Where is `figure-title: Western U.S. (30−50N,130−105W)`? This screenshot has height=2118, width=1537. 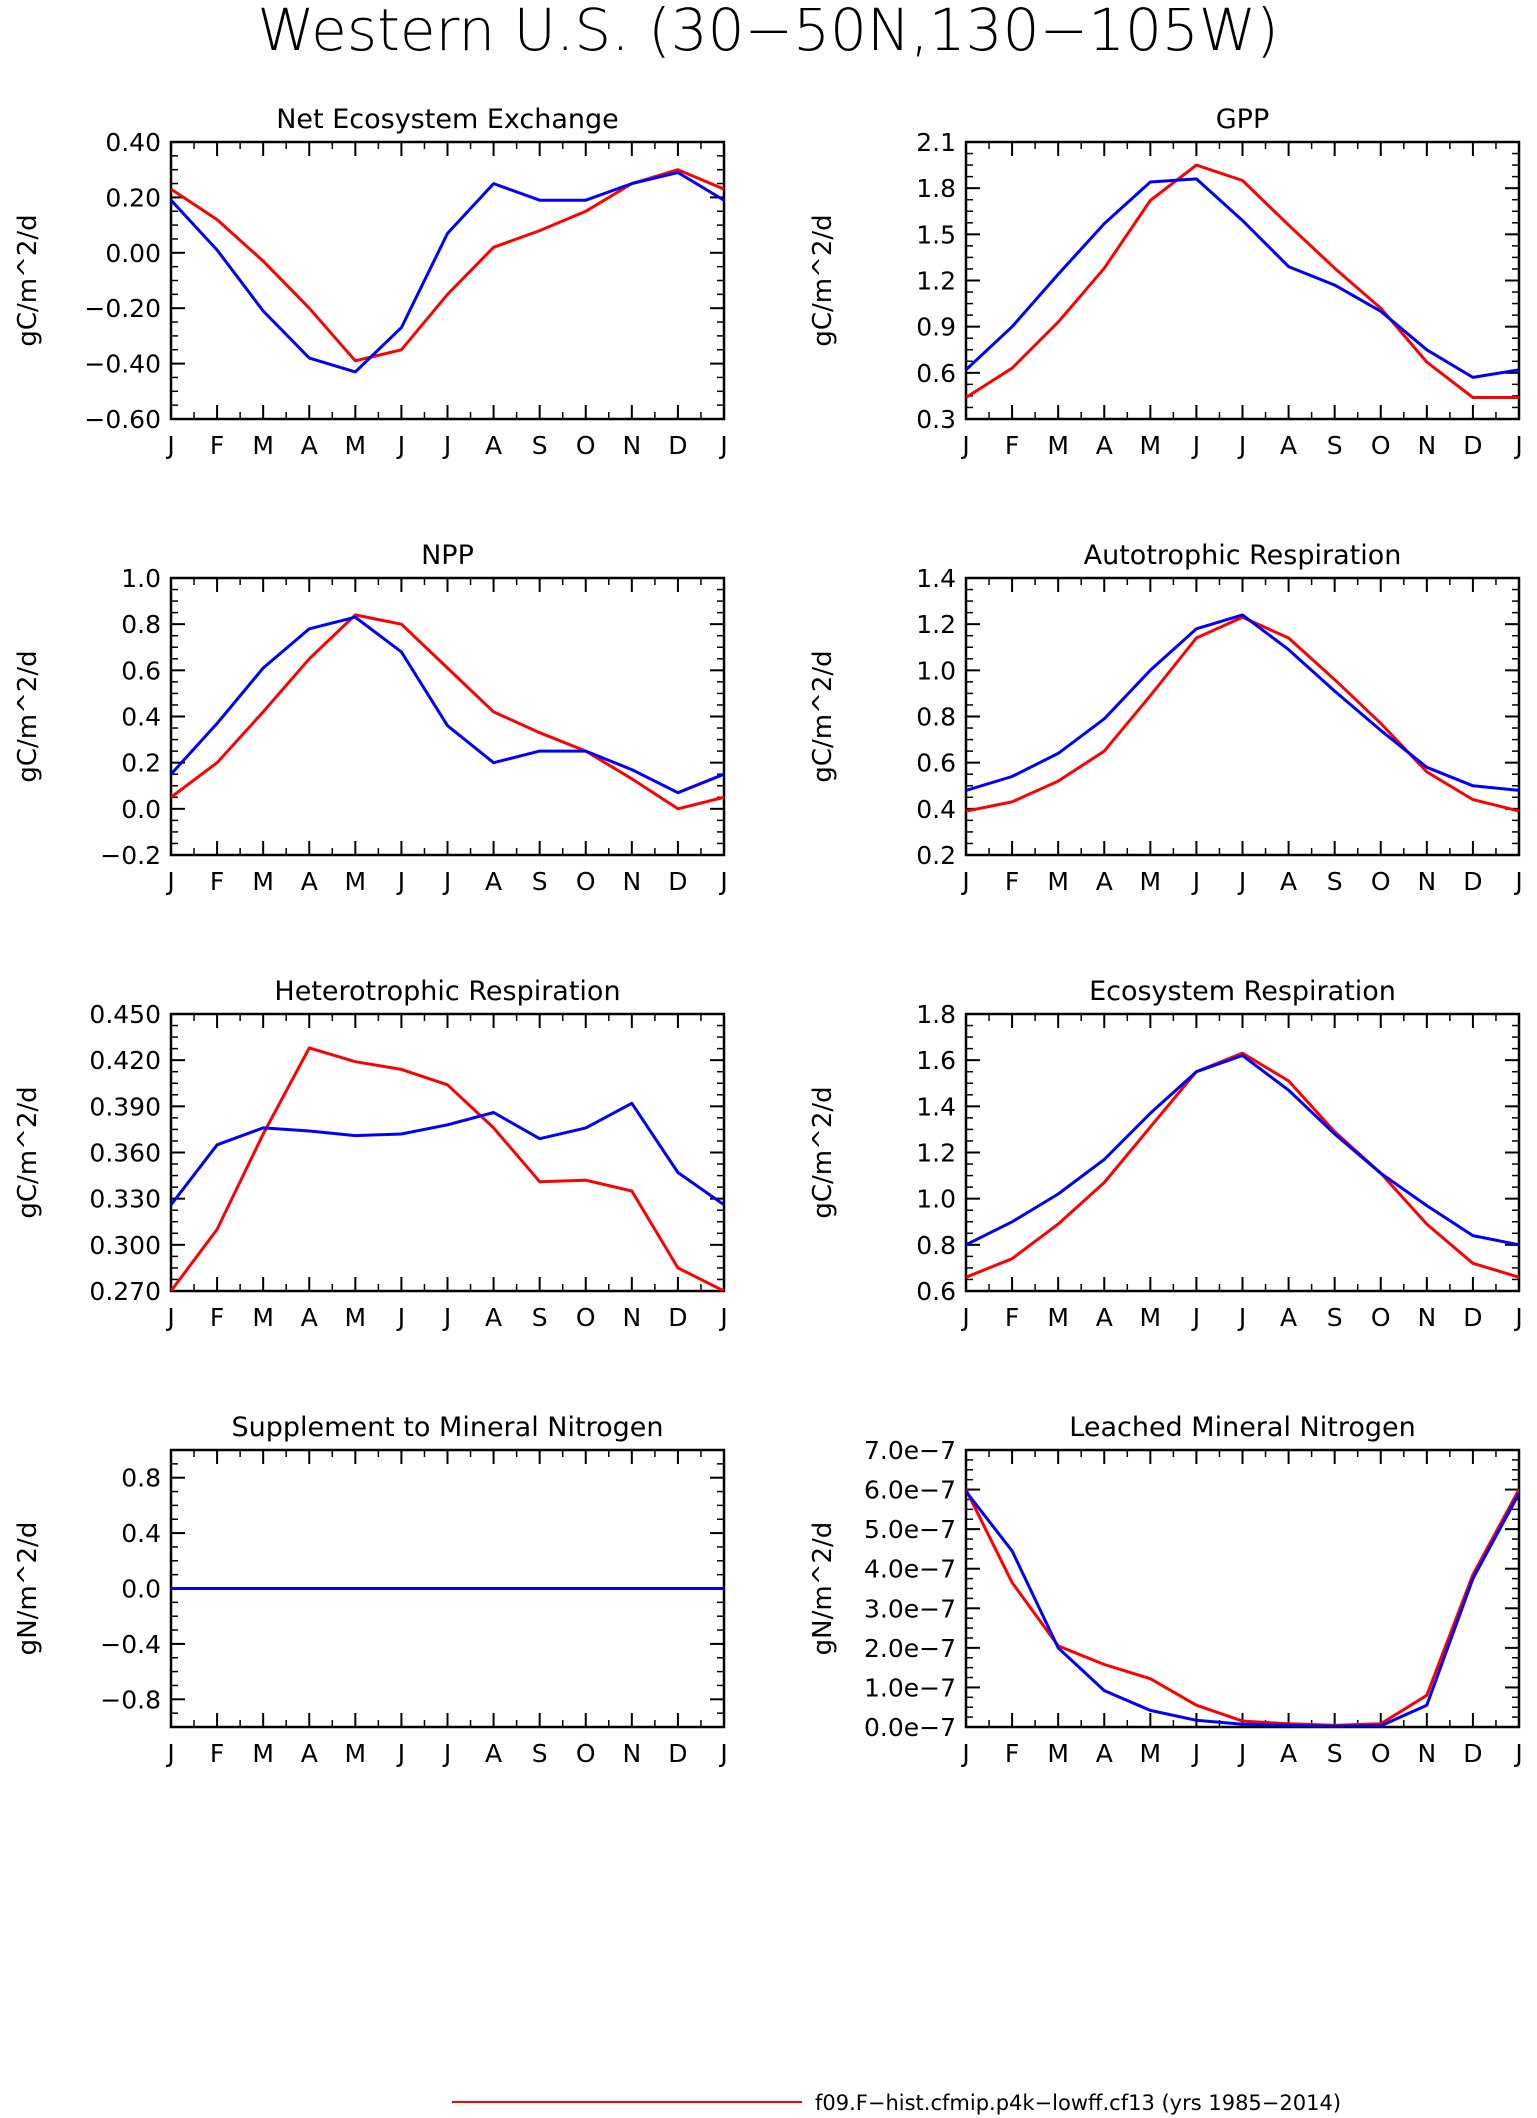 figure-title: Western U.S. (30−50N,130−105W) is located at coordinates (768, 32).